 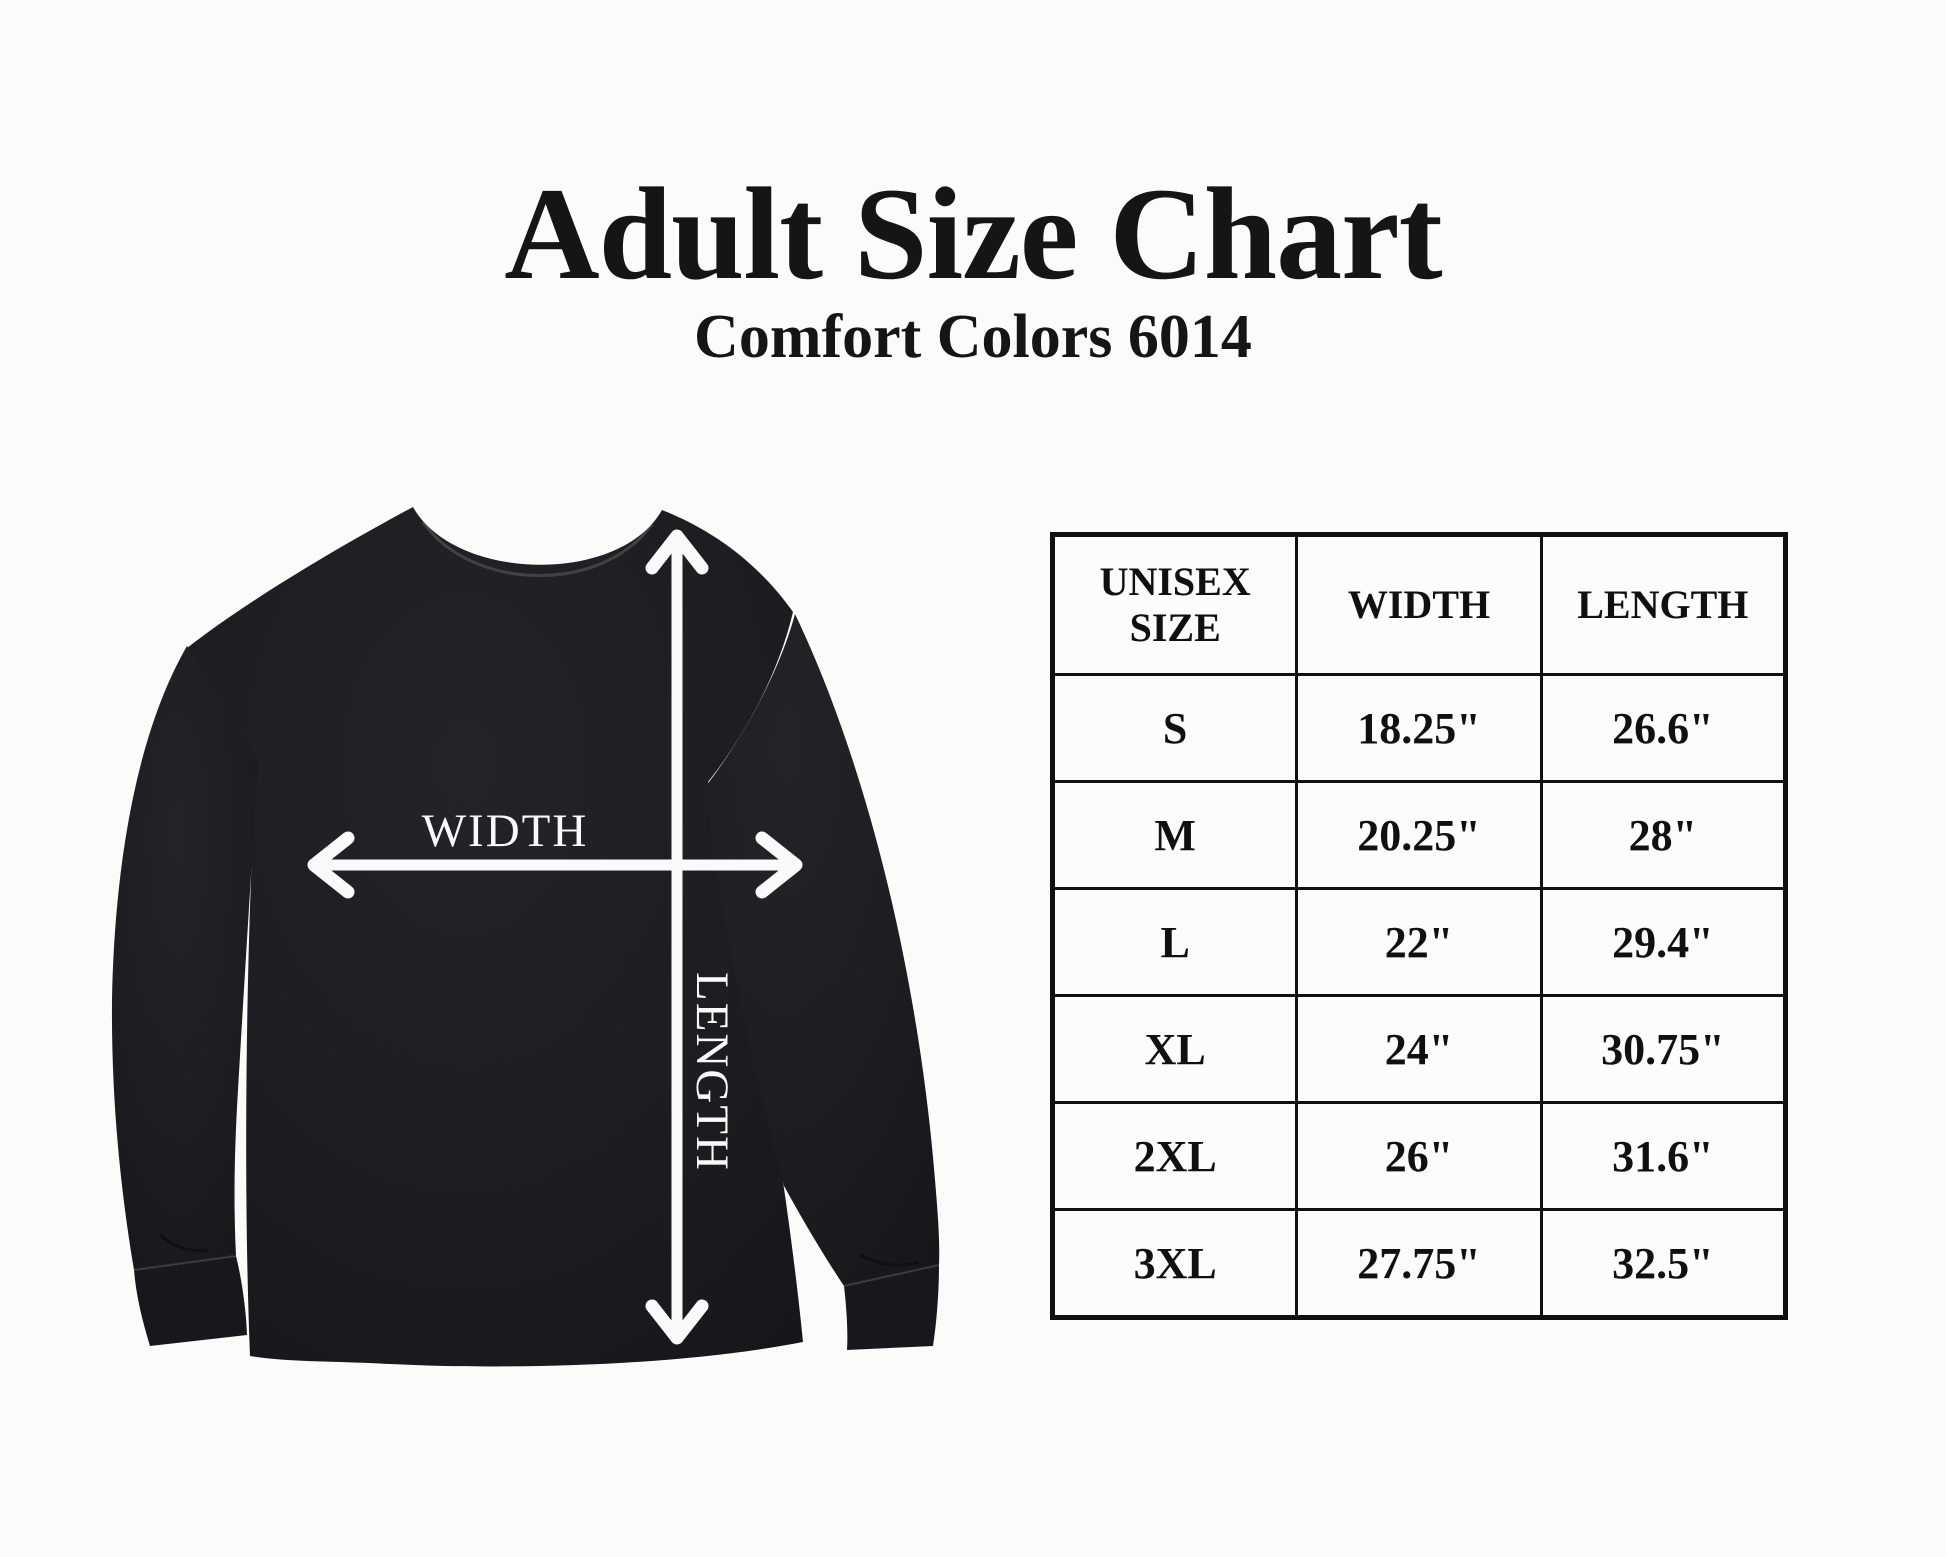 I want to click on width-cell: 27.75", so click(x=1419, y=1263).